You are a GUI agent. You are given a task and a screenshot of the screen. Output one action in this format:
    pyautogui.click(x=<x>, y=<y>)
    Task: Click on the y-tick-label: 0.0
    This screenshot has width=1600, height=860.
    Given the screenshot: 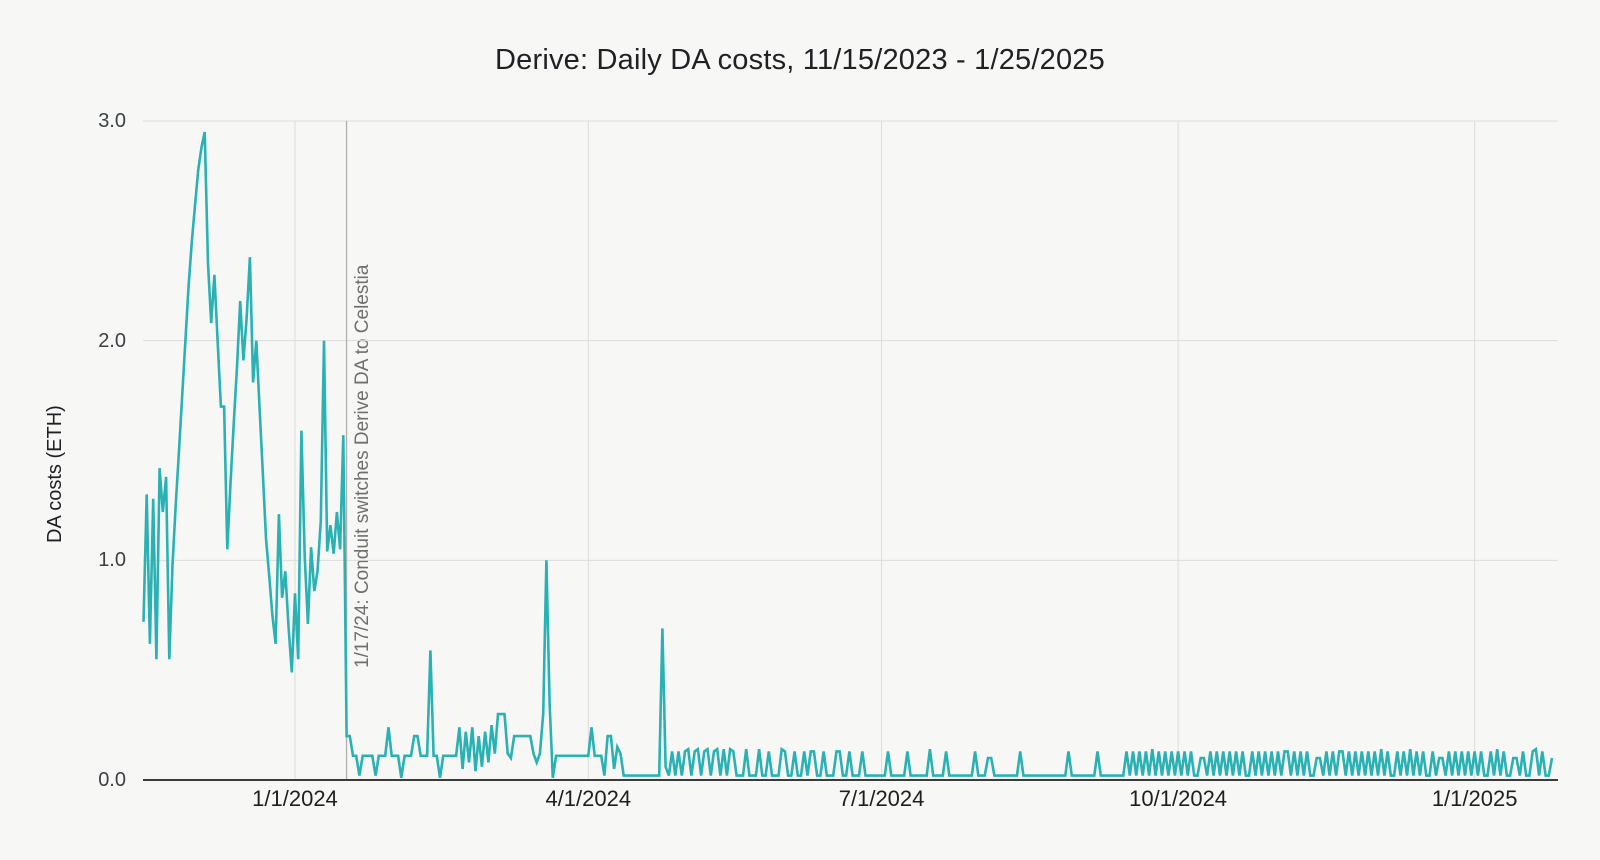 What is the action you would take?
    pyautogui.click(x=112, y=780)
    